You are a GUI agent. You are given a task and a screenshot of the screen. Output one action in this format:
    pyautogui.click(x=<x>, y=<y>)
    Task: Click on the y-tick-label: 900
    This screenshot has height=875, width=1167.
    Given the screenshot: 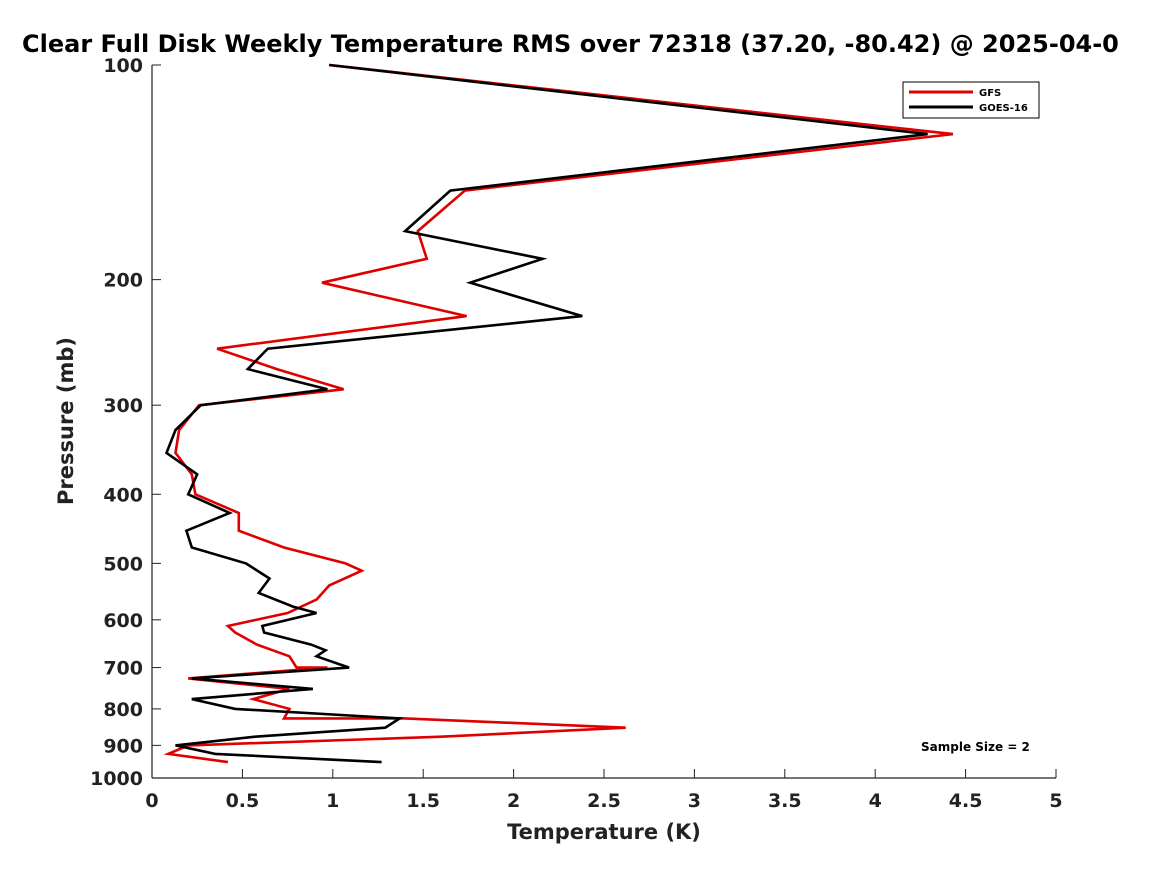 What is the action you would take?
    pyautogui.click(x=123, y=746)
    